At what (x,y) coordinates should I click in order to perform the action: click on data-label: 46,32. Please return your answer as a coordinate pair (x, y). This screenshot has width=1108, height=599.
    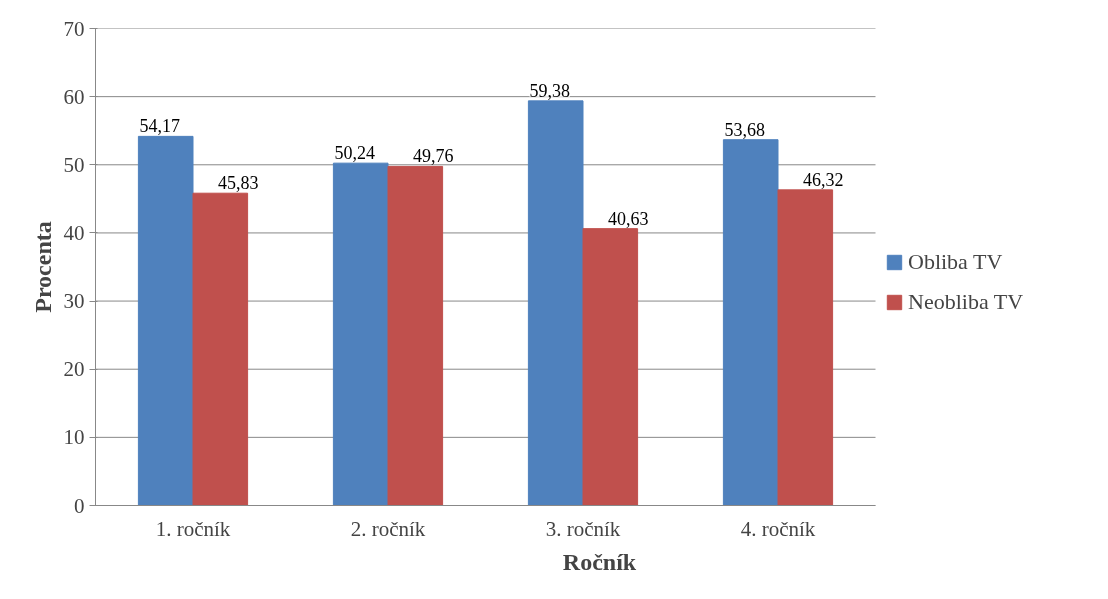
    Looking at the image, I should click on (823, 179).